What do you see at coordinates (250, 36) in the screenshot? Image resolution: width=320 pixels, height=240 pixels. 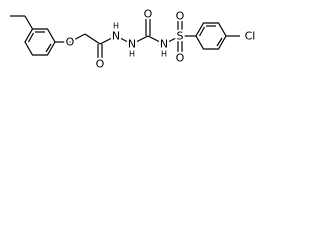 I see `atom-label: Cl` at bounding box center [250, 36].